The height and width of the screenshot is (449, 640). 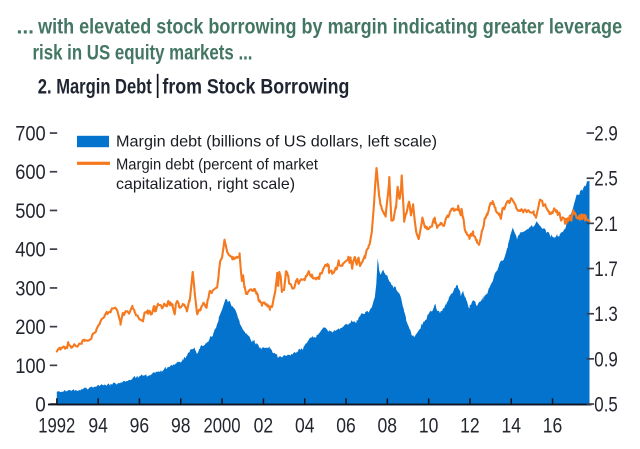 What do you see at coordinates (606, 314) in the screenshot?
I see `svg-text: 1.3` at bounding box center [606, 314].